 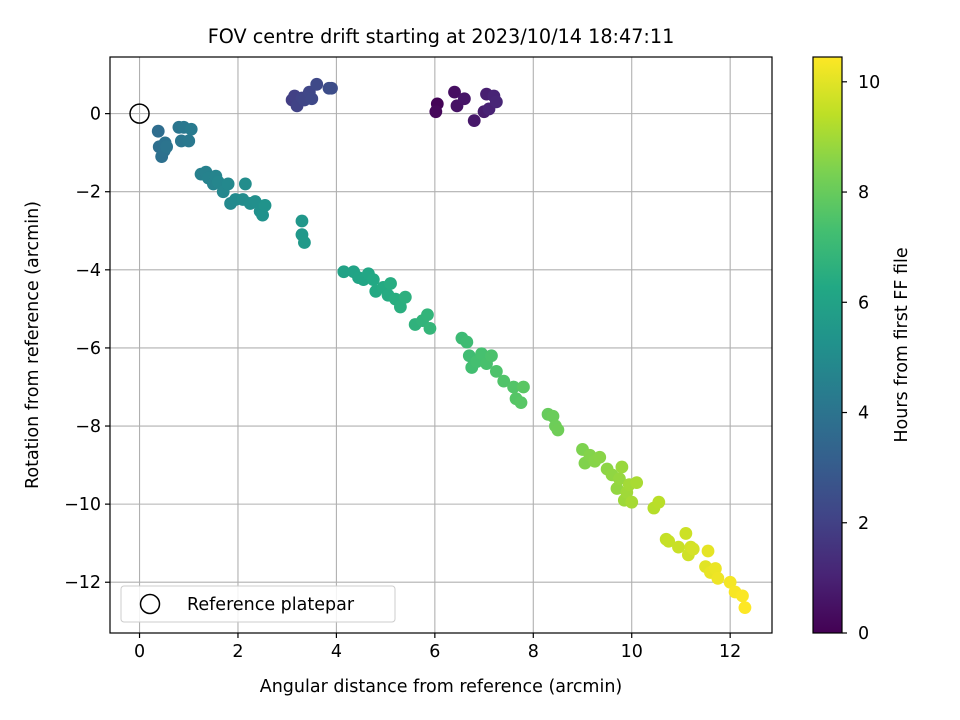 I want to click on y-tick-label: −12, so click(x=82, y=583).